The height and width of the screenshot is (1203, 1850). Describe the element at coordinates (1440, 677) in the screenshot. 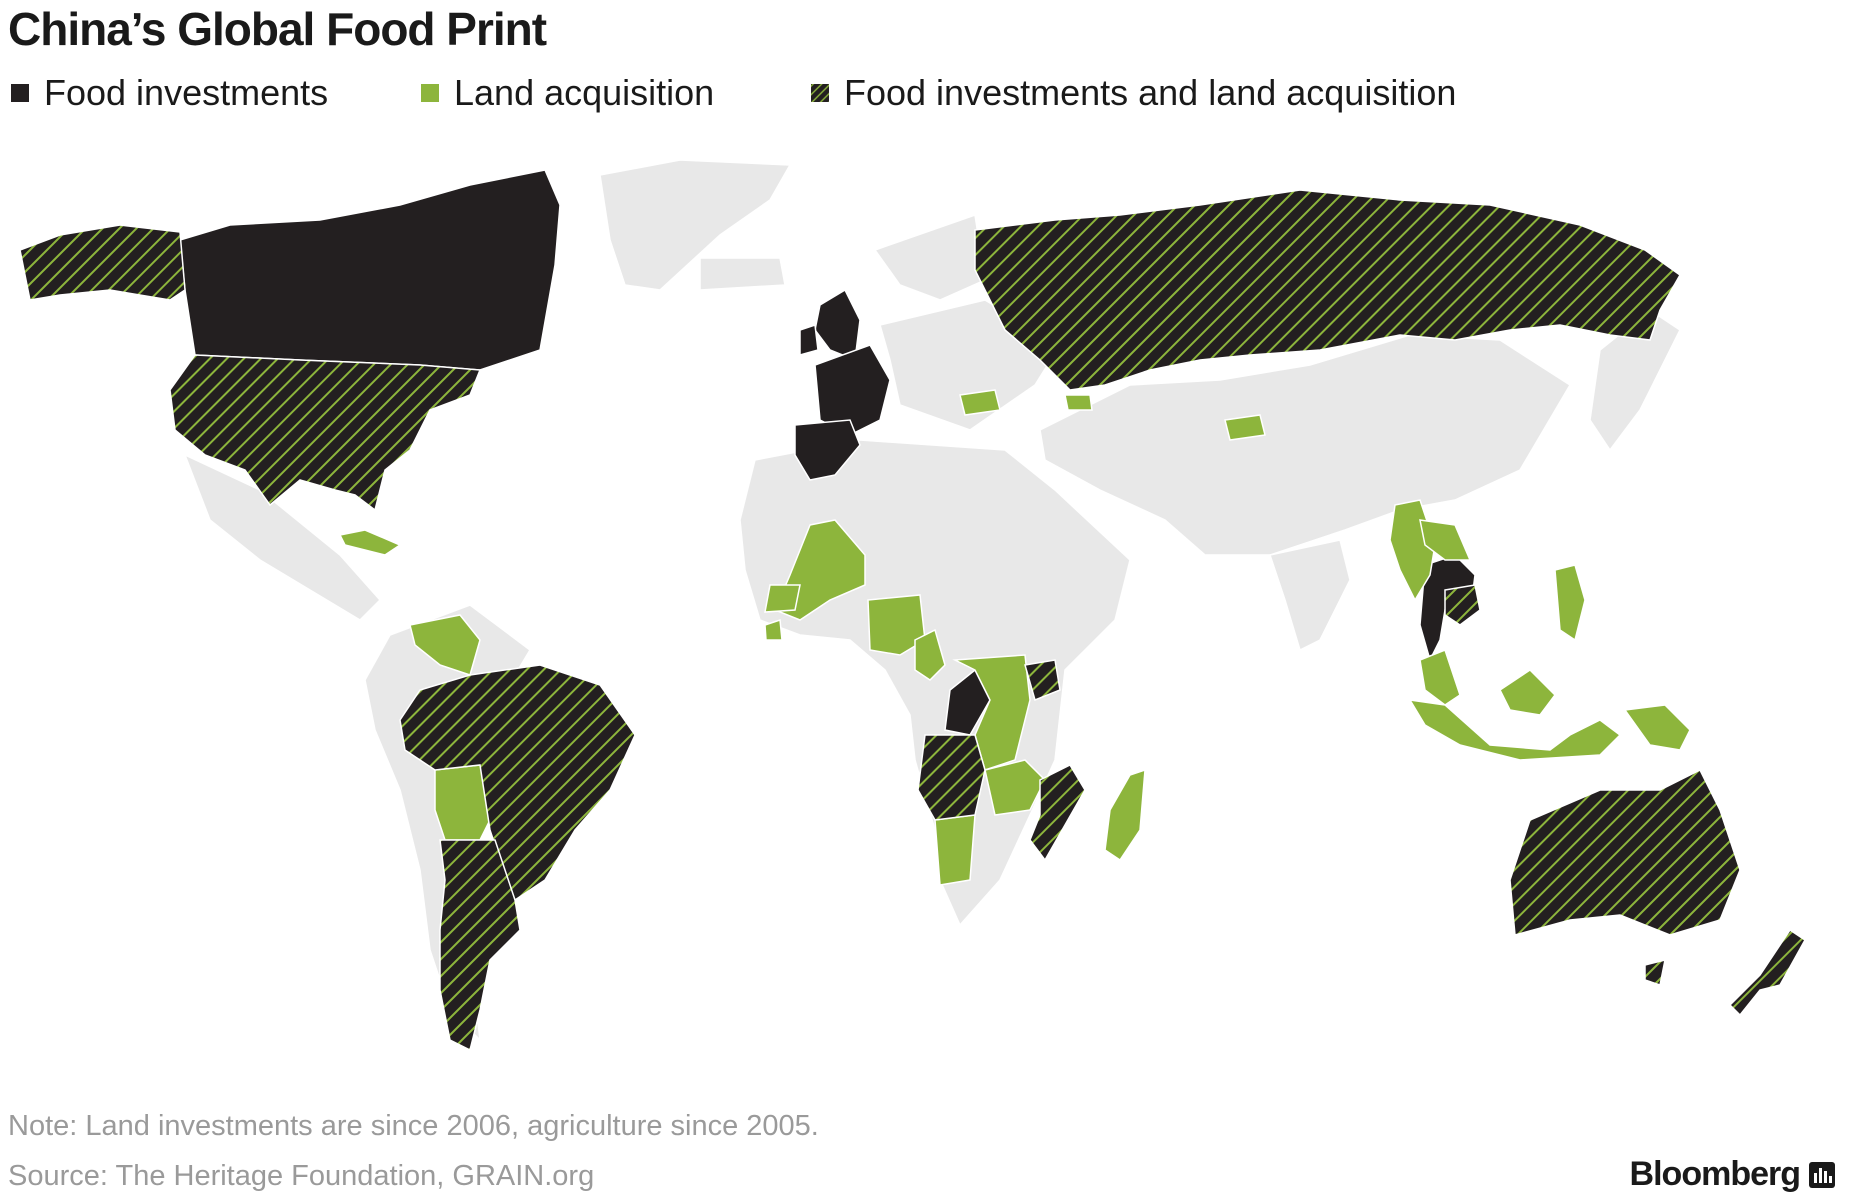

I see `malaysia` at that location.